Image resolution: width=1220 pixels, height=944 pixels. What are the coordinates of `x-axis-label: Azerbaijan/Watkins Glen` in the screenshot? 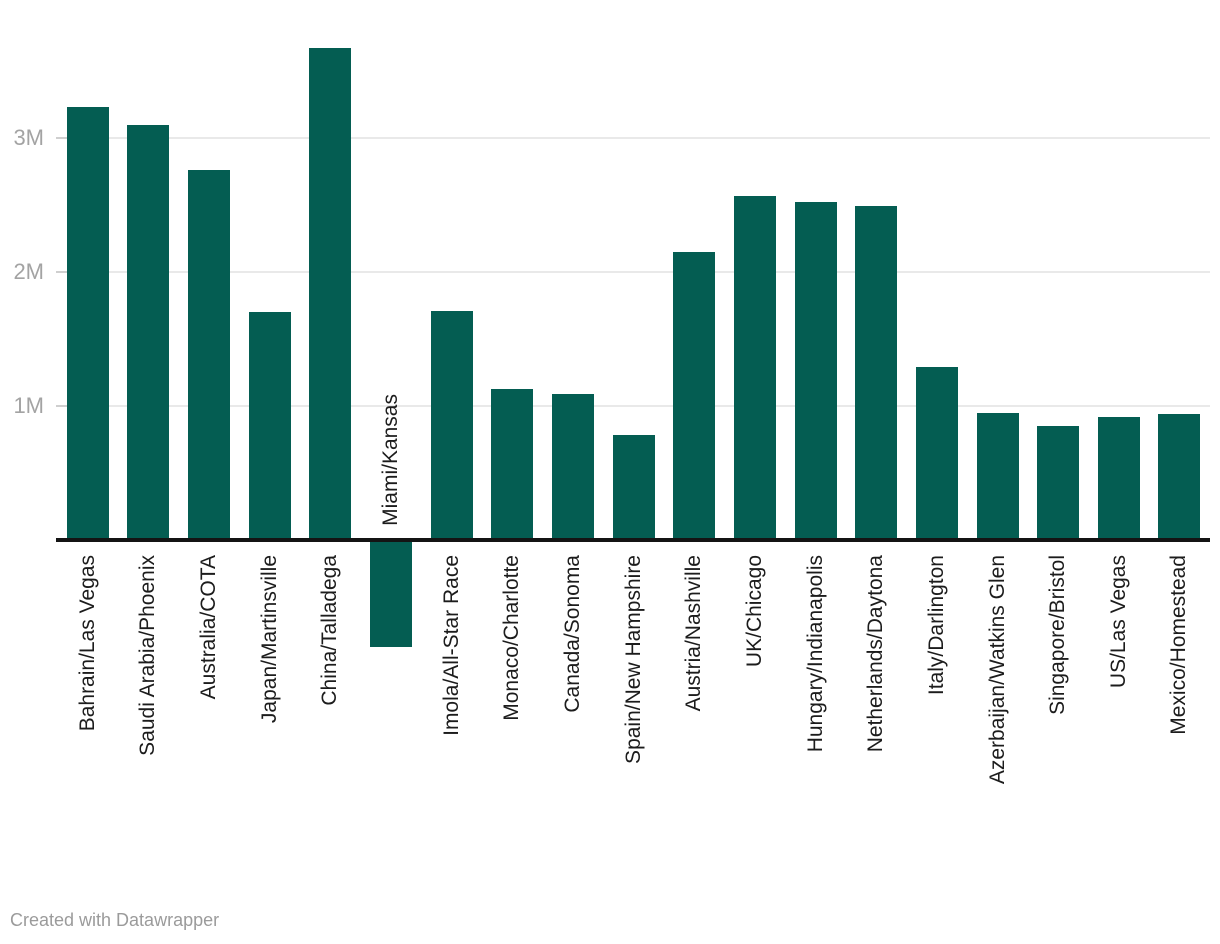 It's located at (997, 670).